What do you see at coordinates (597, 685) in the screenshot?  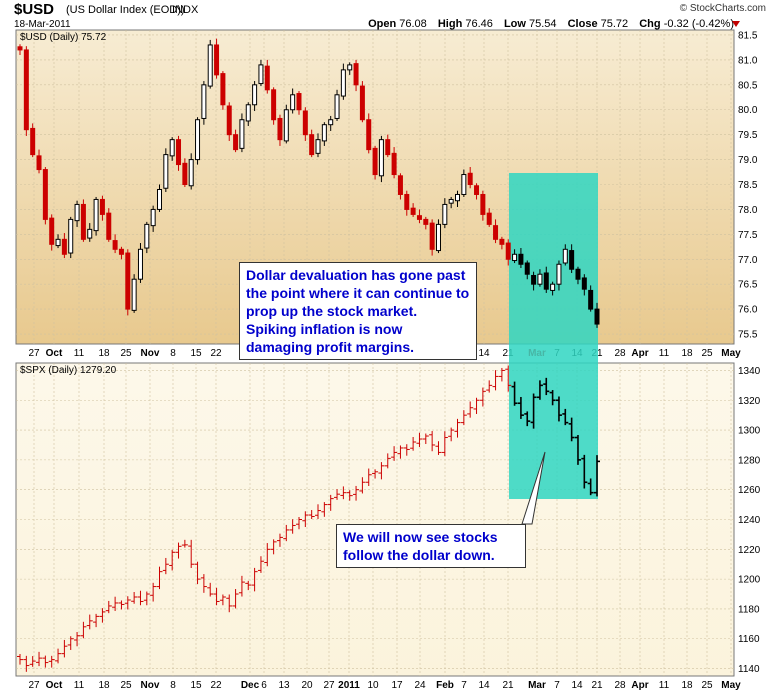 I see `spx-x-tick-label: 21` at bounding box center [597, 685].